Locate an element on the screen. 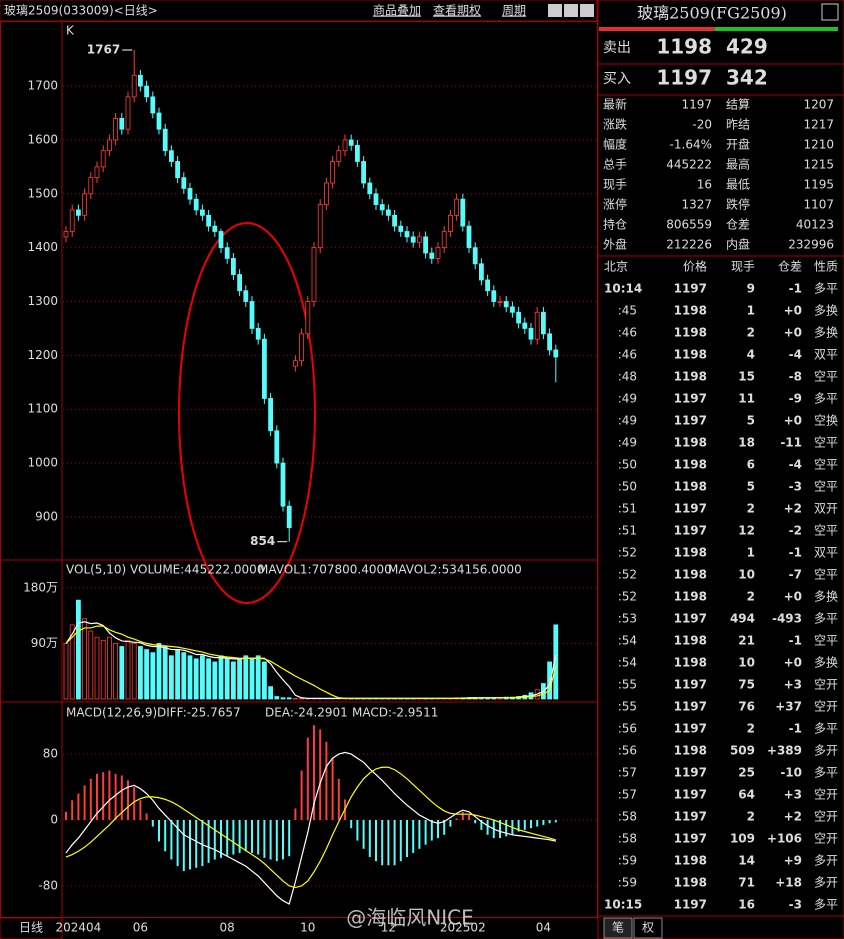  tick-volume: 5 is located at coordinates (751, 421).